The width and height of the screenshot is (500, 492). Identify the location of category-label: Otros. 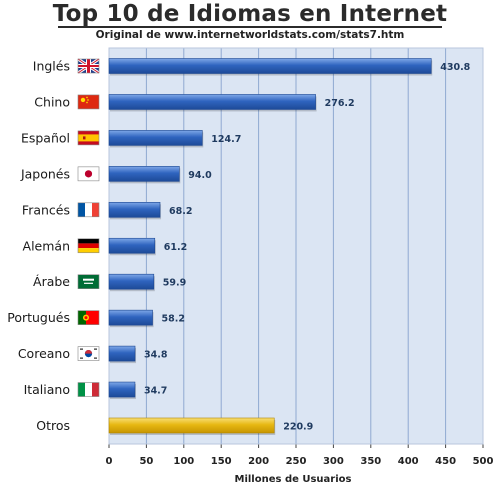
(53, 425).